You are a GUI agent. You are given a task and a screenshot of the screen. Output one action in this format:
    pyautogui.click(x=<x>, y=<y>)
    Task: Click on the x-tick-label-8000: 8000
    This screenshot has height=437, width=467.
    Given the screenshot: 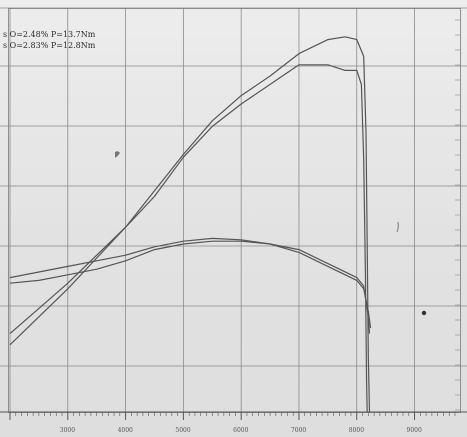 What is the action you would take?
    pyautogui.click(x=356, y=430)
    